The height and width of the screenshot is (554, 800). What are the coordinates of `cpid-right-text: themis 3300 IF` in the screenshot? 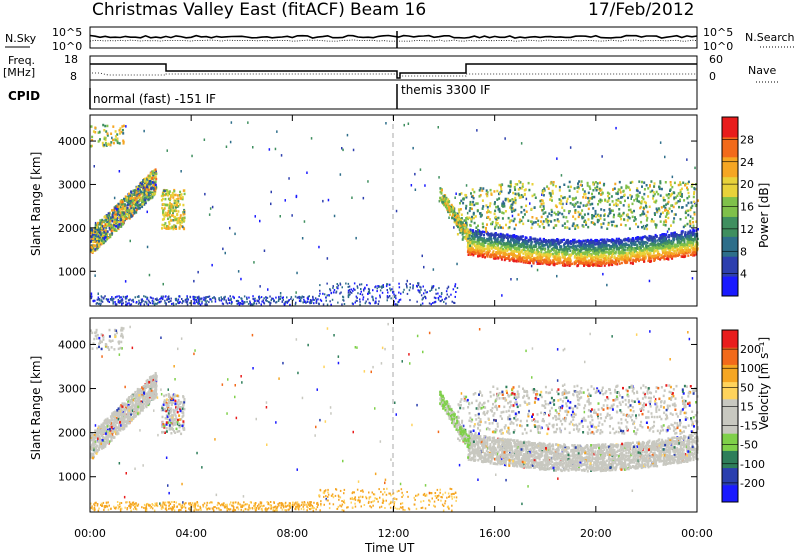 It's located at (446, 90).